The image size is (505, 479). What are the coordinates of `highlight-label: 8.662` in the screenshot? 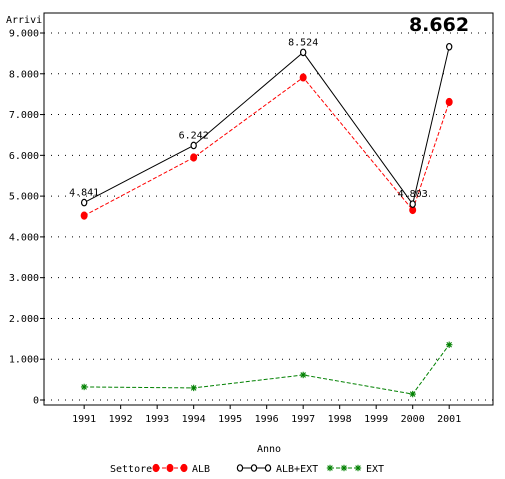 It's located at (439, 25).